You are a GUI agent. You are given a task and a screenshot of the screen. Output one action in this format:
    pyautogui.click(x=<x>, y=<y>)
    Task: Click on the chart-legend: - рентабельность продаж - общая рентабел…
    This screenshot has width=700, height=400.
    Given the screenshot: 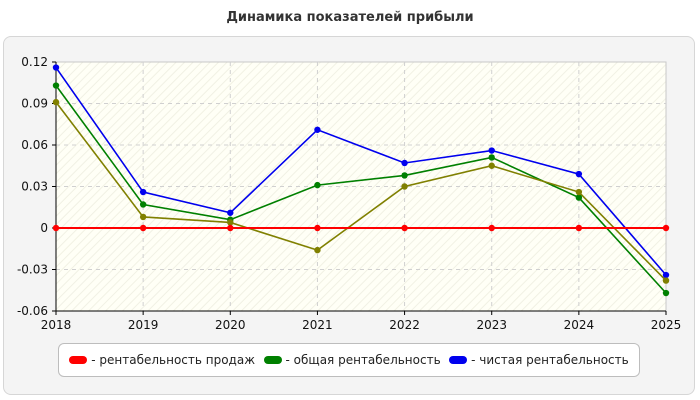 What is the action you would take?
    pyautogui.click(x=349, y=360)
    